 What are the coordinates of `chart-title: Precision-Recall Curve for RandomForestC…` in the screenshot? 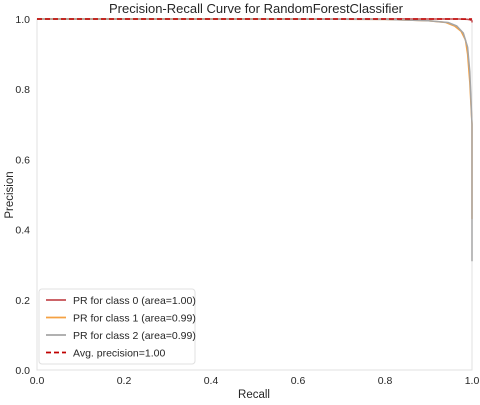 It's located at (256, 8).